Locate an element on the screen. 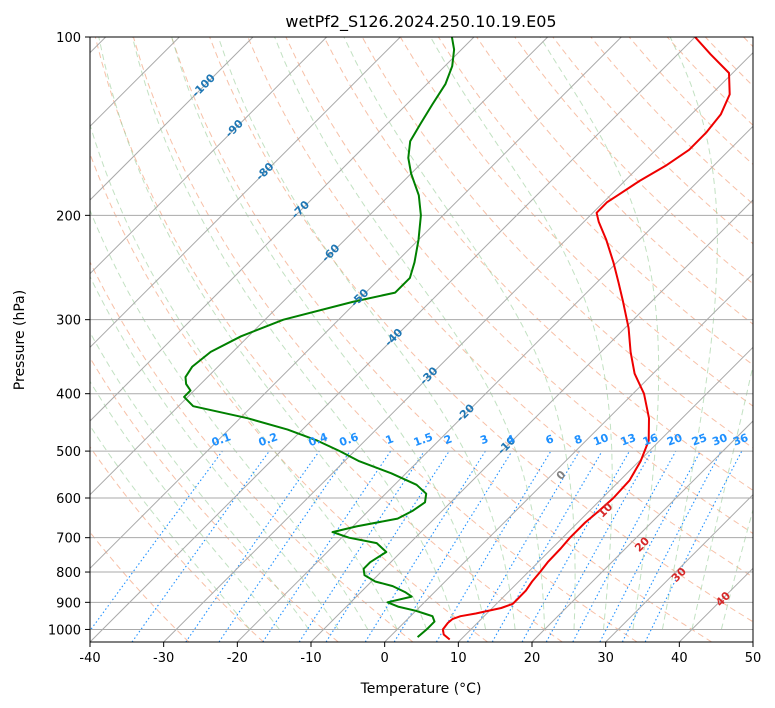  x-tick-label: 10 is located at coordinates (458, 658).